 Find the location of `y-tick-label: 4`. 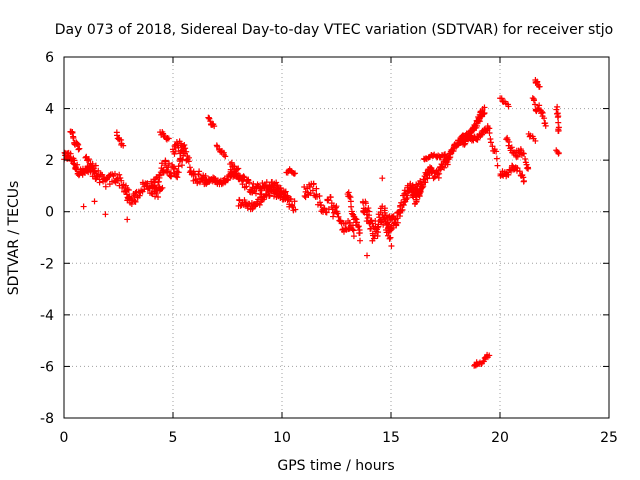

y-tick-label: 4 is located at coordinates (49, 110).